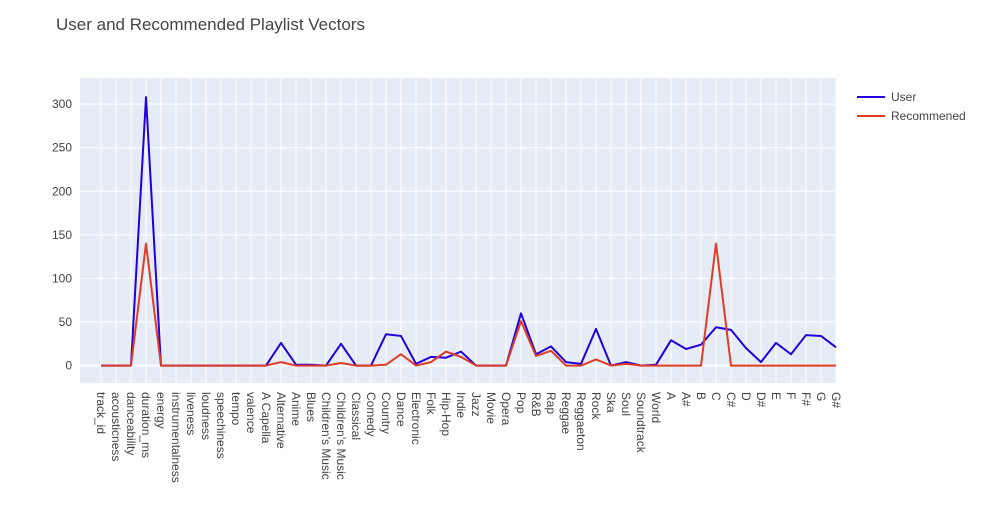 This screenshot has height=509, width=996. I want to click on legend: User Recommened, so click(911, 106).